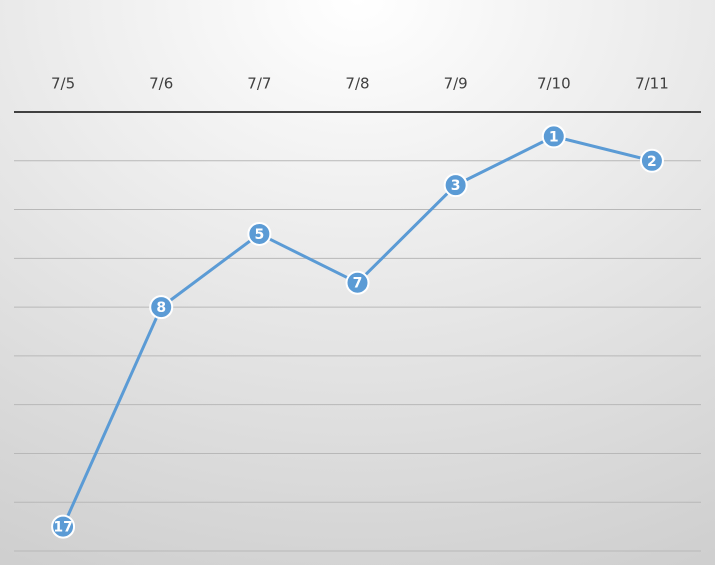  Describe the element at coordinates (161, 84) in the screenshot. I see `x-tick-label: 7/6` at that location.